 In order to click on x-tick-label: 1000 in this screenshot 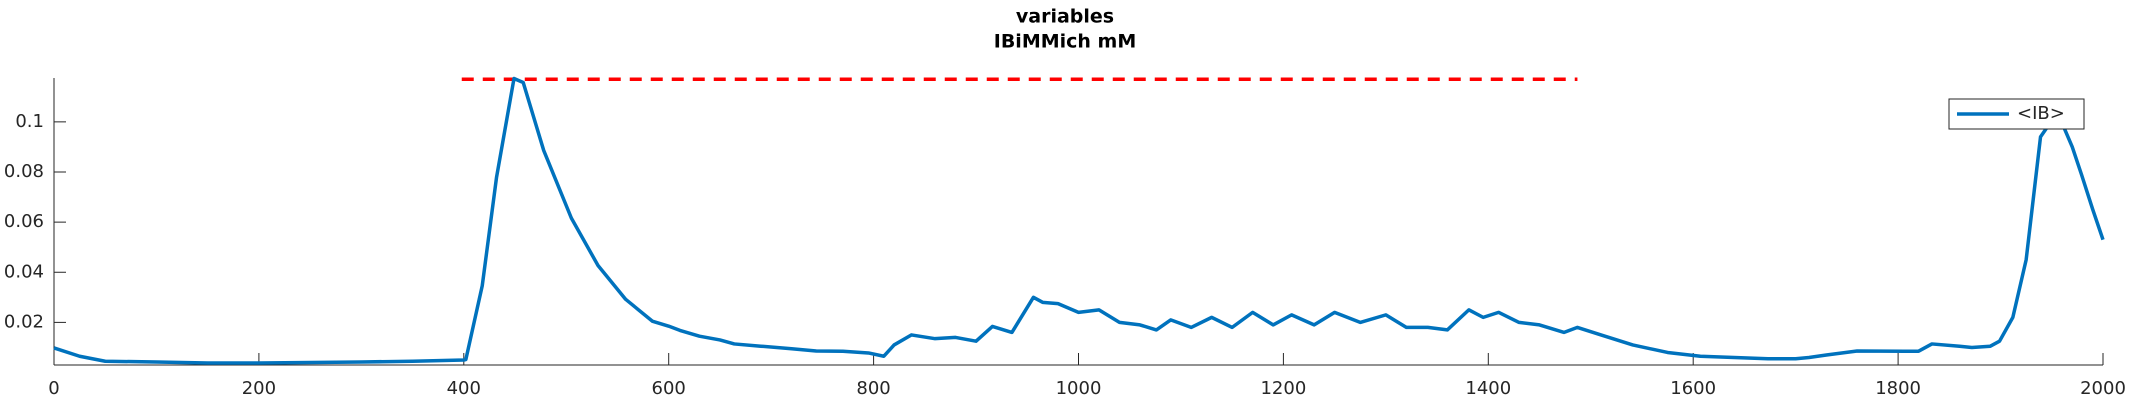, I will do `click(1079, 388)`.